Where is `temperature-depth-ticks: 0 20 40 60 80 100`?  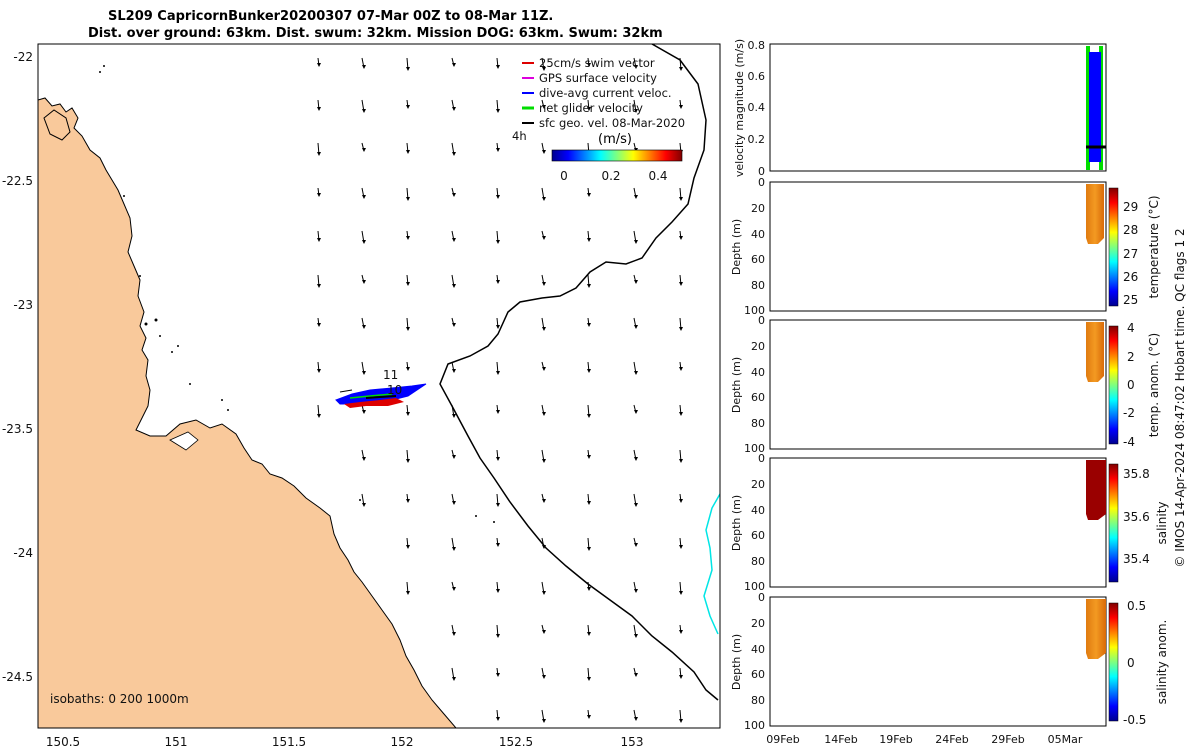 temperature-depth-ticks: 0 20 40 60 80 100 is located at coordinates (754, 246).